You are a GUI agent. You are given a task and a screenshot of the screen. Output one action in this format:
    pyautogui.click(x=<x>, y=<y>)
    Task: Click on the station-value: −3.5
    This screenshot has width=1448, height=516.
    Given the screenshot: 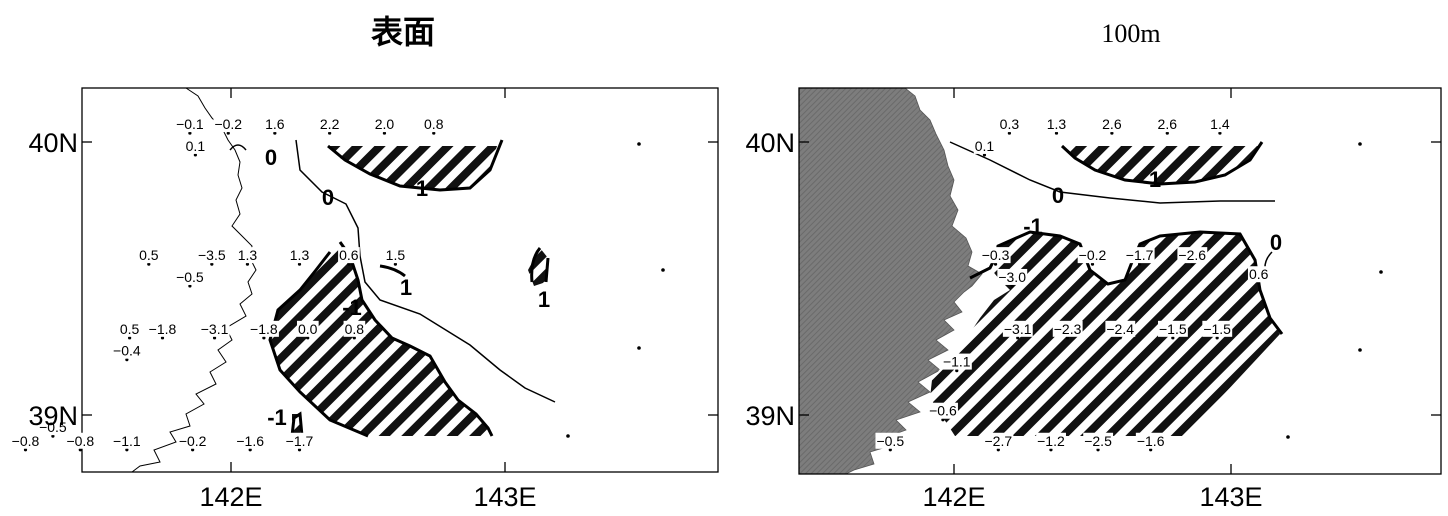 What is the action you would take?
    pyautogui.click(x=212, y=255)
    